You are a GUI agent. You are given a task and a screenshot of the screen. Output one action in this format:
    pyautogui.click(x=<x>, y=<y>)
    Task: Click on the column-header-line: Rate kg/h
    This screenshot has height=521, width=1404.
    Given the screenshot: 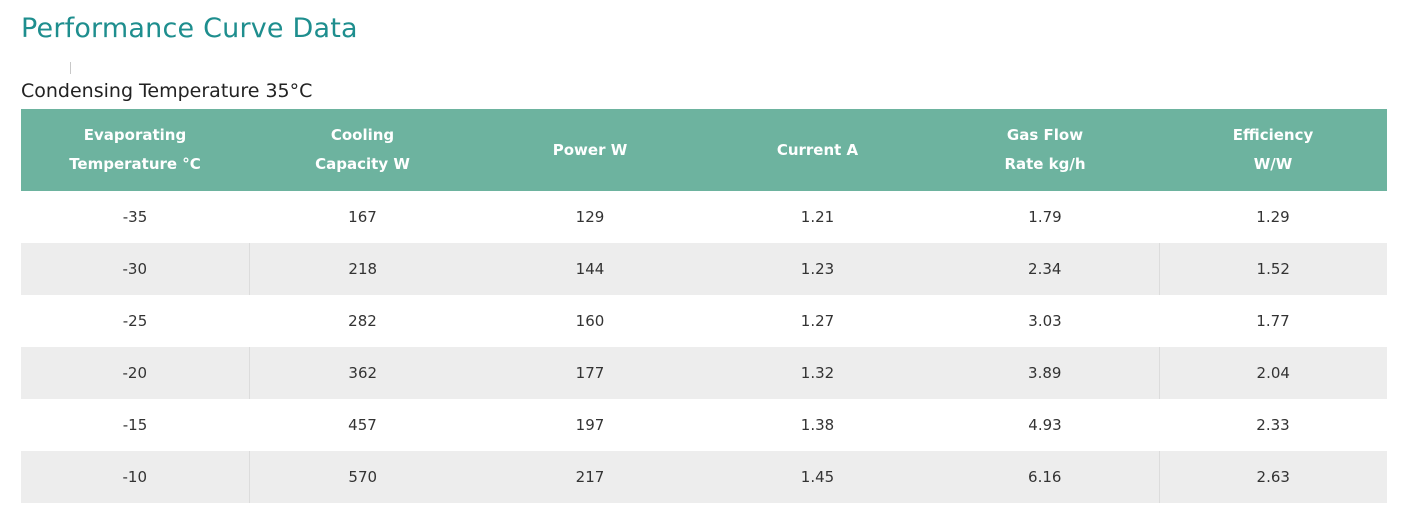 What is the action you would take?
    pyautogui.click(x=1045, y=164)
    